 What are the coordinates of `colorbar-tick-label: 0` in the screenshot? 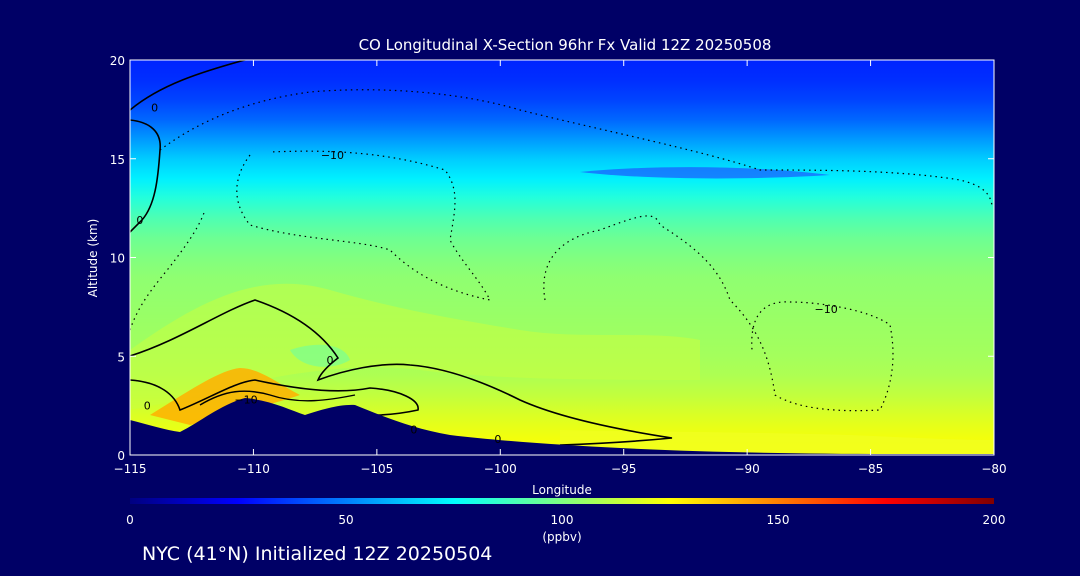 It's located at (130, 520).